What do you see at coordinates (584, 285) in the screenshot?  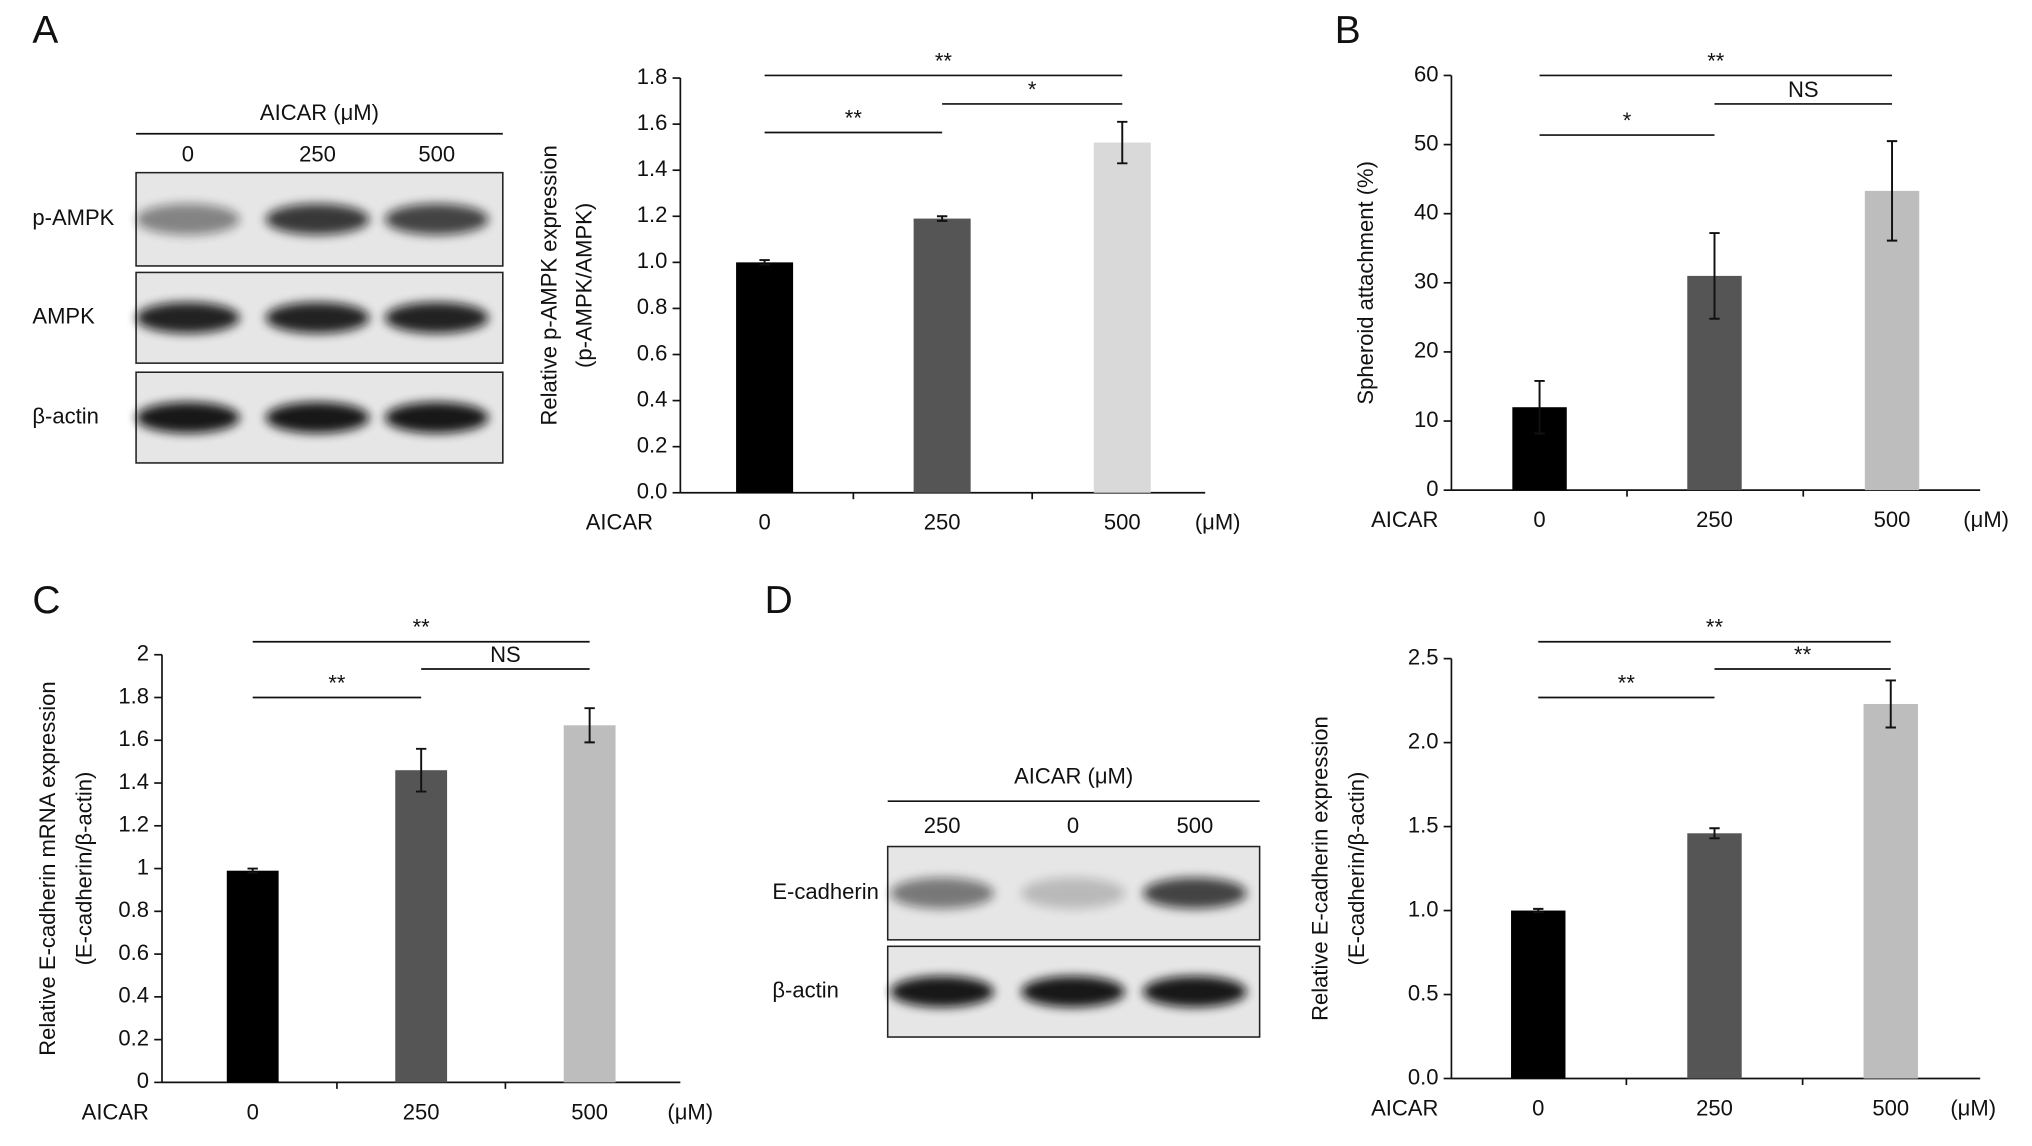 I see `y-axis-label: (p-AMPK/AMPK)` at bounding box center [584, 285].